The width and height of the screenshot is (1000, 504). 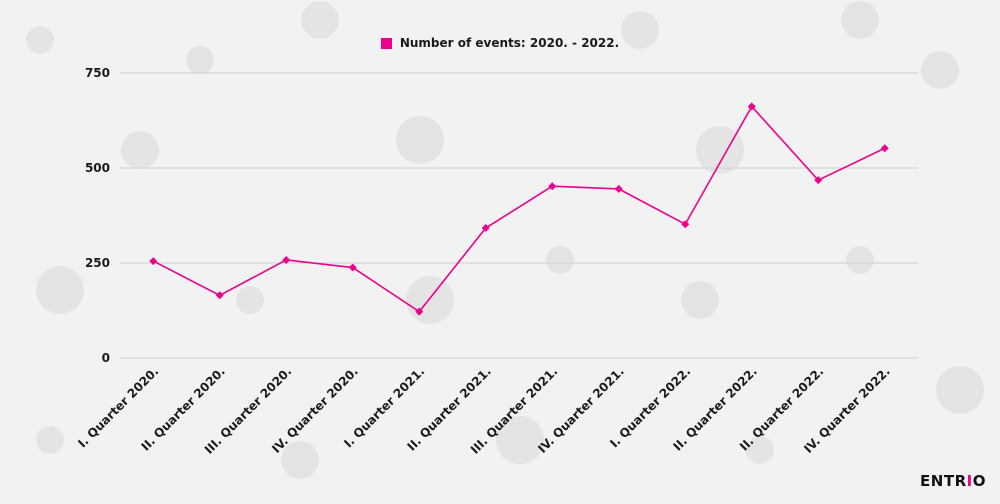 I want to click on logo-text-post: O, so click(x=979, y=481).